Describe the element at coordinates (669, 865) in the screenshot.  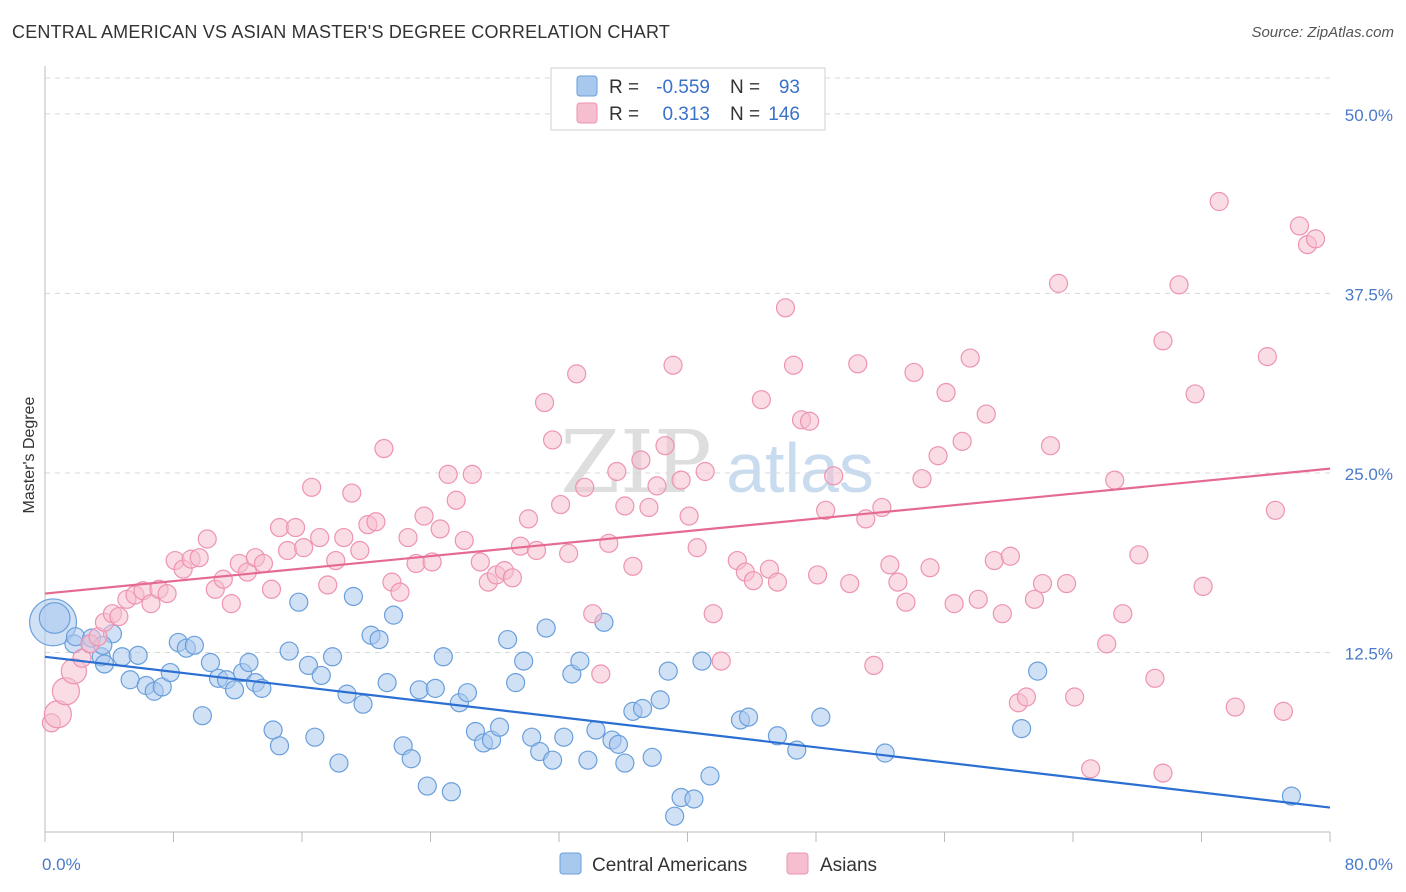
I see `bottom-legend-label-central-americans: Central Americans` at that location.